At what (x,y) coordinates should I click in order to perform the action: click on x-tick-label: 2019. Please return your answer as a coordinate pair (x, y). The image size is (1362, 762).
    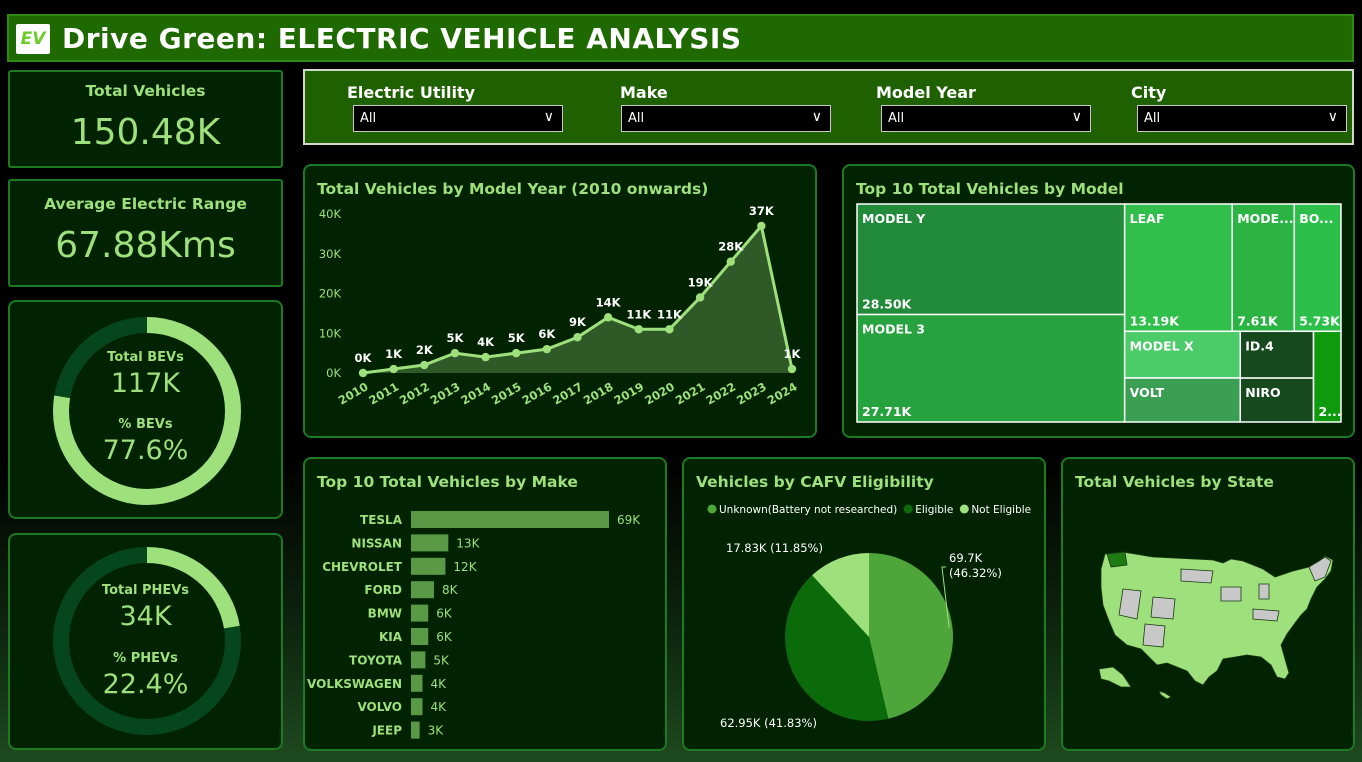
    Looking at the image, I should click on (629, 393).